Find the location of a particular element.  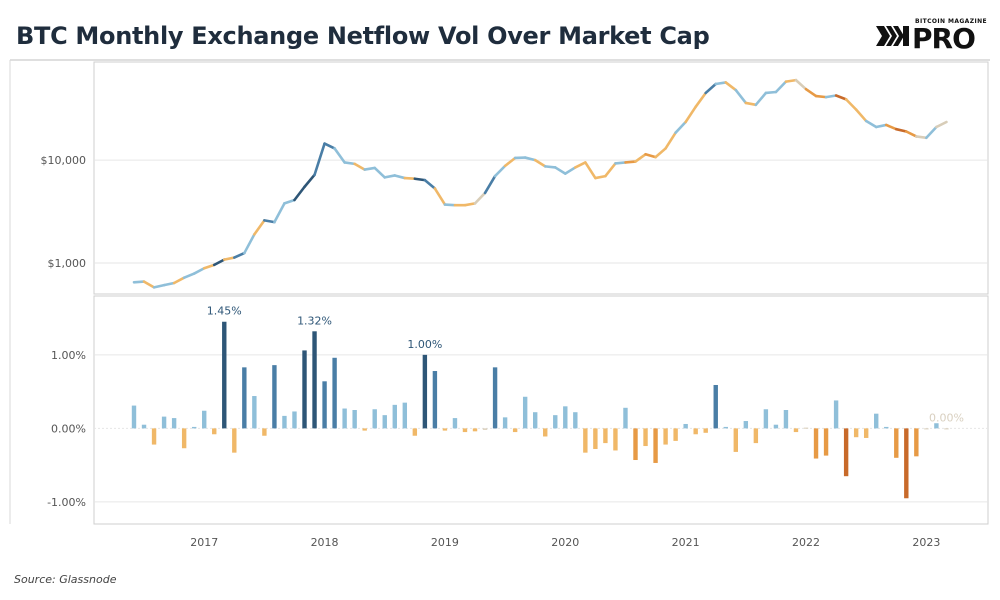

logo-stripes-icon is located at coordinates (892, 36).